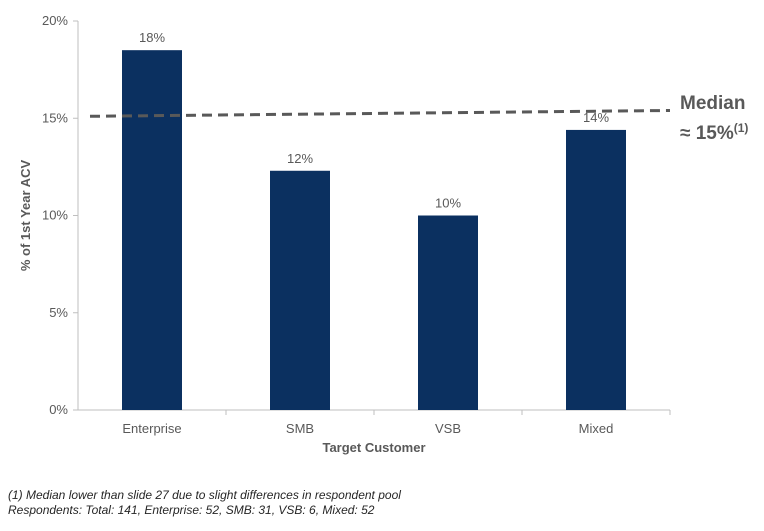 The image size is (764, 531). I want to click on median-value-text: ≈ 15%, so click(707, 133).